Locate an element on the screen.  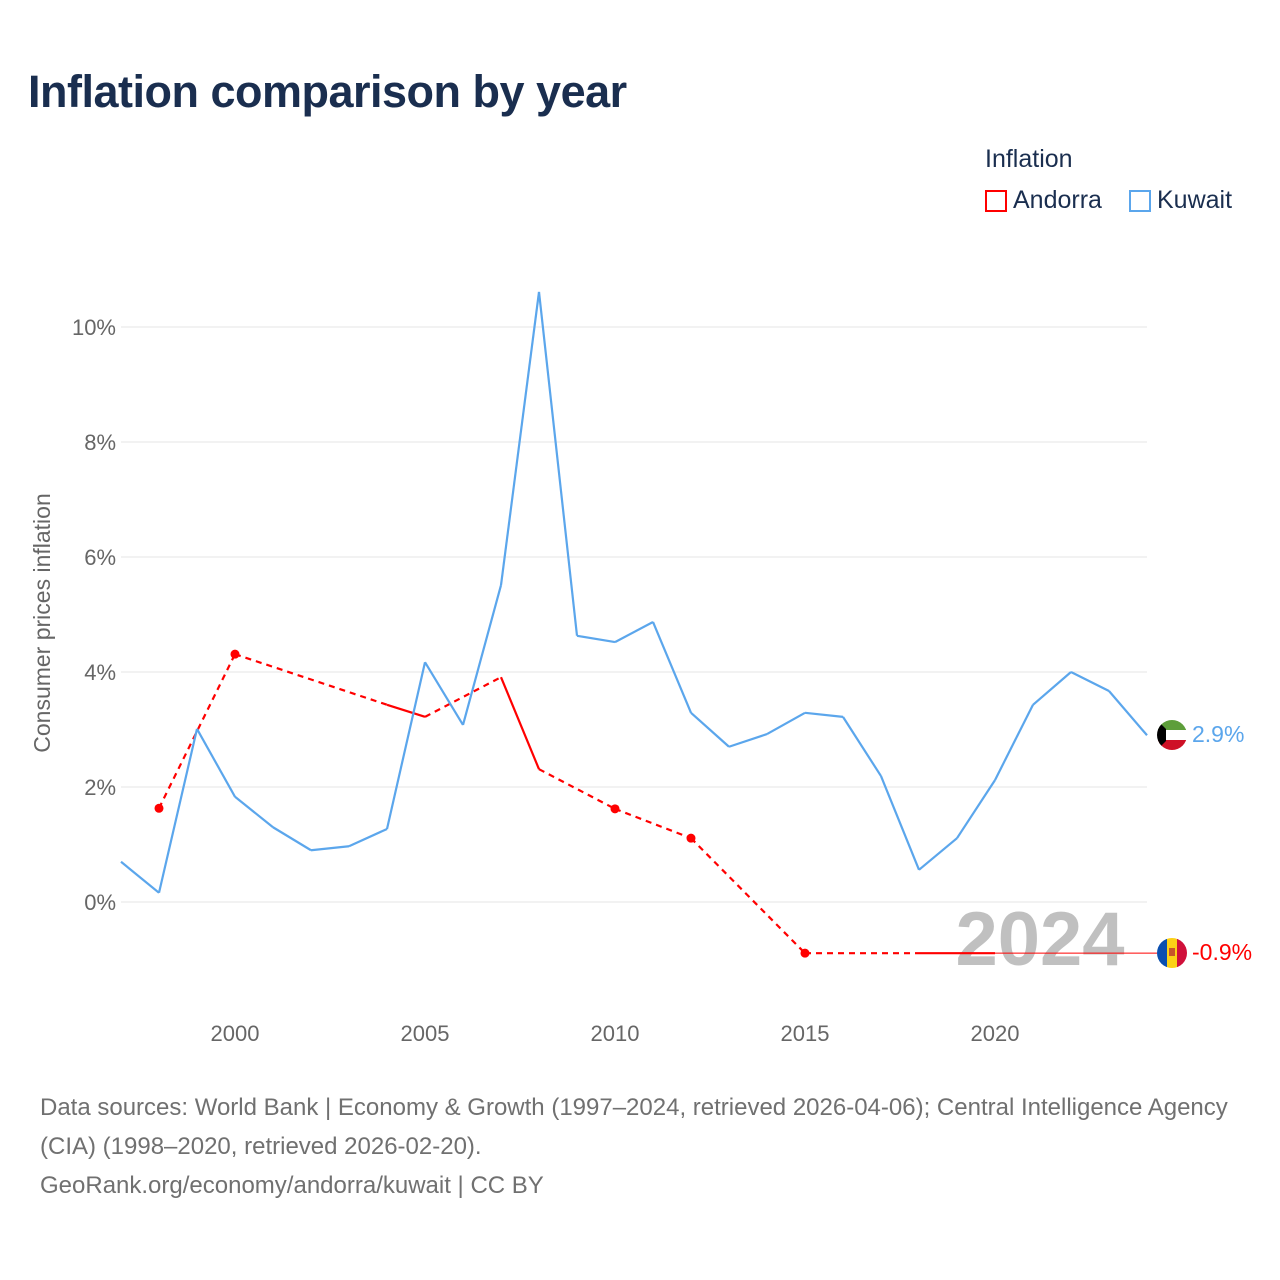
x-tick-label: 2005 is located at coordinates (425, 1033).